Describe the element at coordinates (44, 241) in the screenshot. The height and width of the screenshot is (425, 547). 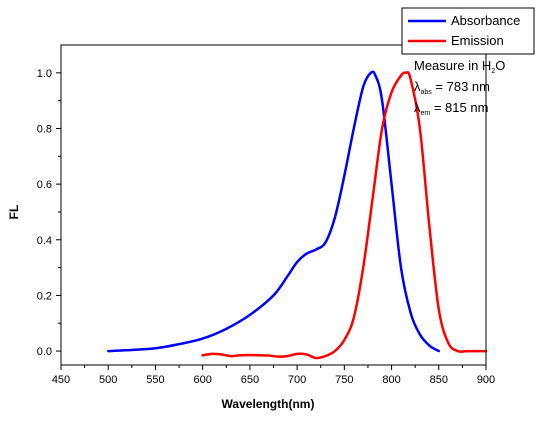
I see `y-tick-label: 0.4` at that location.